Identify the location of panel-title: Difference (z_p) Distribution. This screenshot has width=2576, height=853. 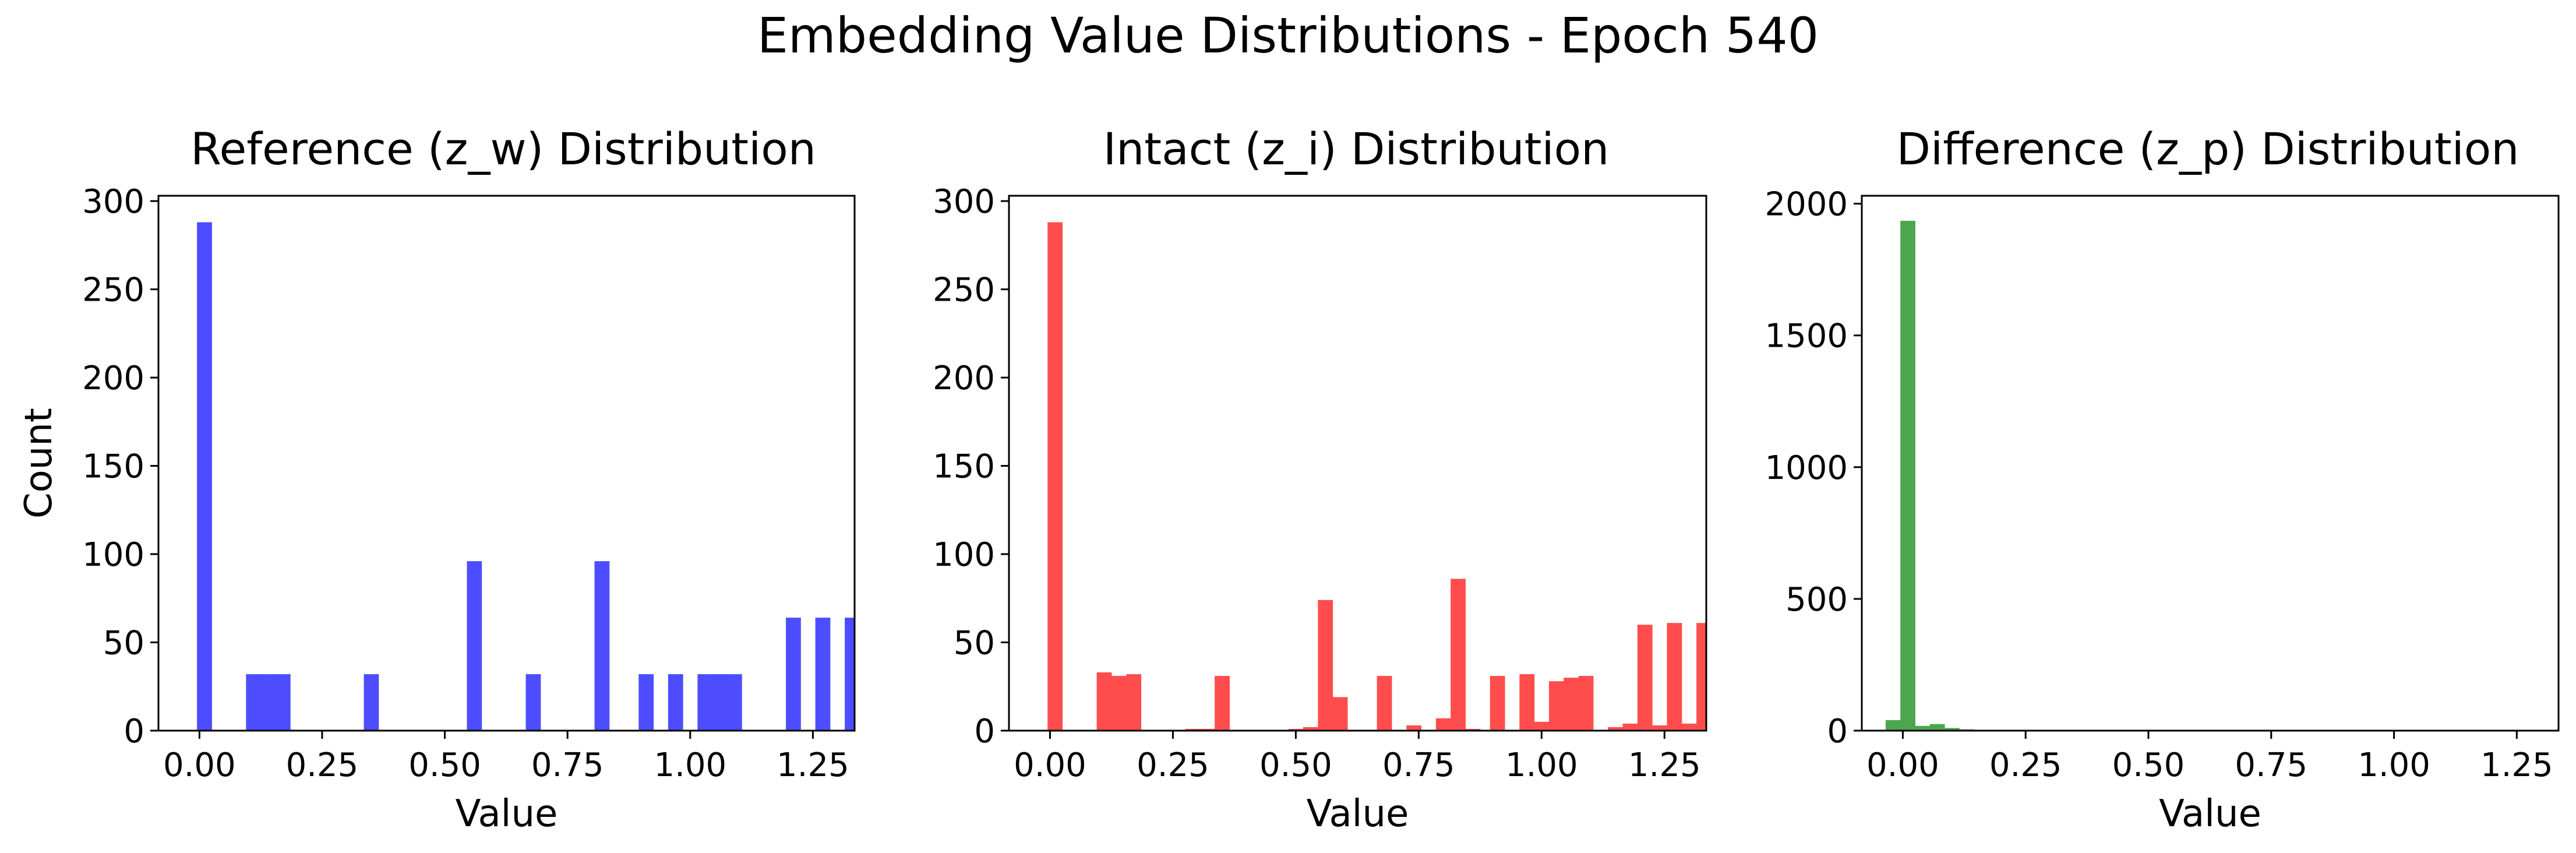
(2208, 149).